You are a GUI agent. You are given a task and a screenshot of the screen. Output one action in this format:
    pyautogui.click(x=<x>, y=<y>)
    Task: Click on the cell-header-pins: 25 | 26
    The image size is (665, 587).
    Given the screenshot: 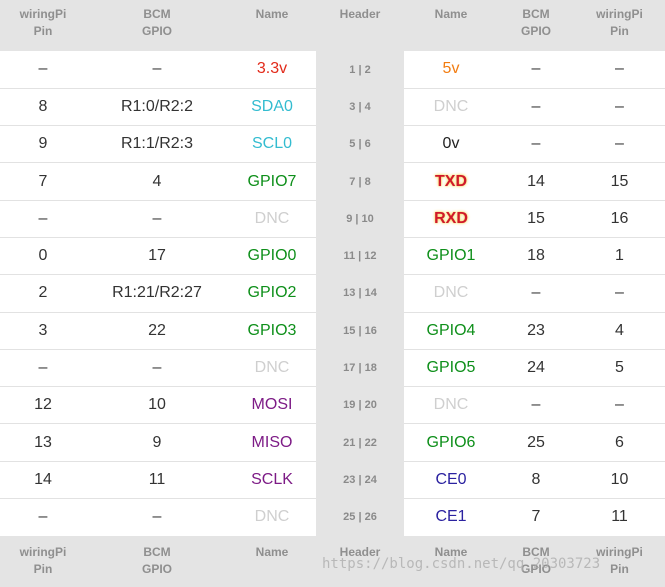 What is the action you would take?
    pyautogui.click(x=360, y=517)
    